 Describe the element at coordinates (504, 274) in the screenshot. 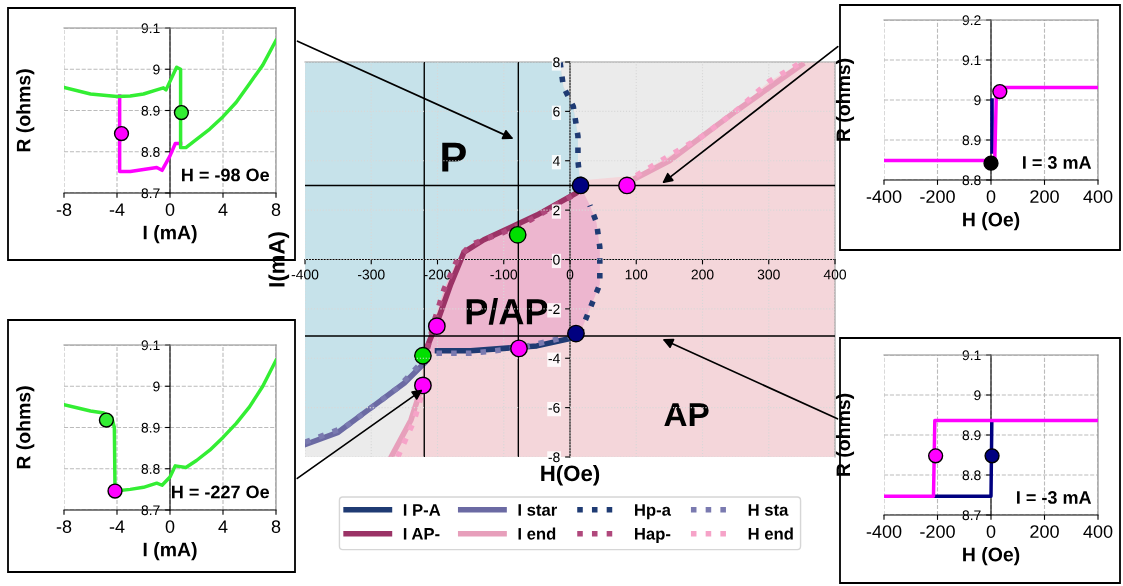

I see `x-tick-label: -100` at that location.